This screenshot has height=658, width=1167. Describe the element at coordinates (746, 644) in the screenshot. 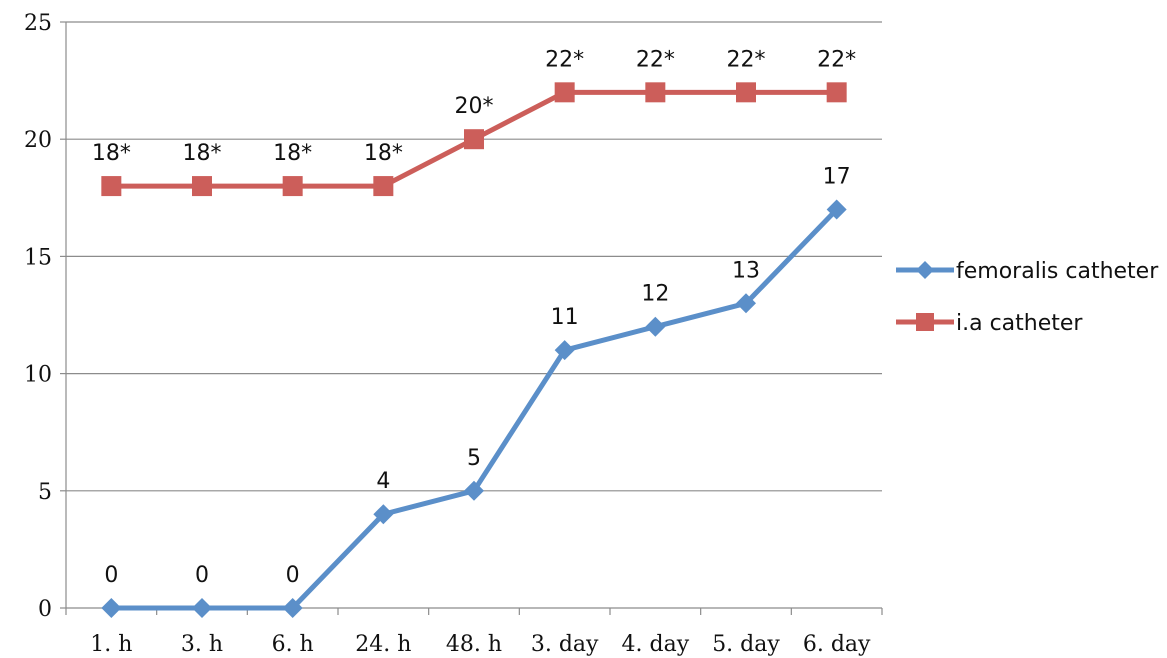

I see `x-tick-label: 5. day` at that location.